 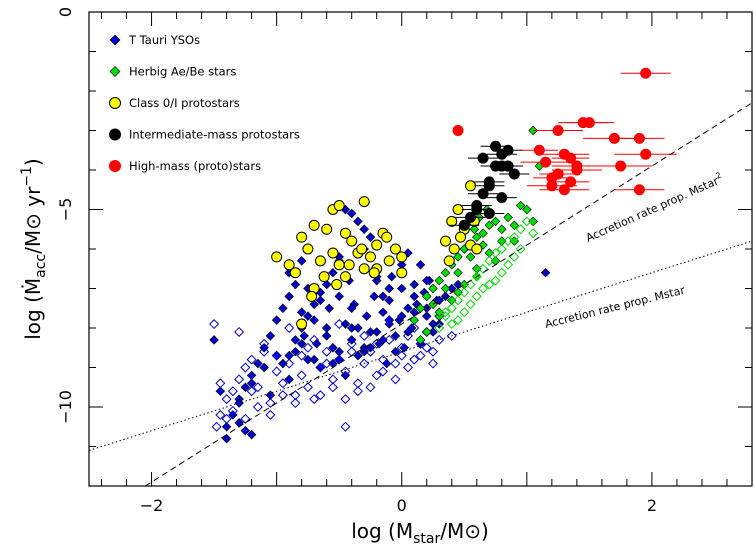 I want to click on x-tick-label: −2, so click(x=152, y=505).